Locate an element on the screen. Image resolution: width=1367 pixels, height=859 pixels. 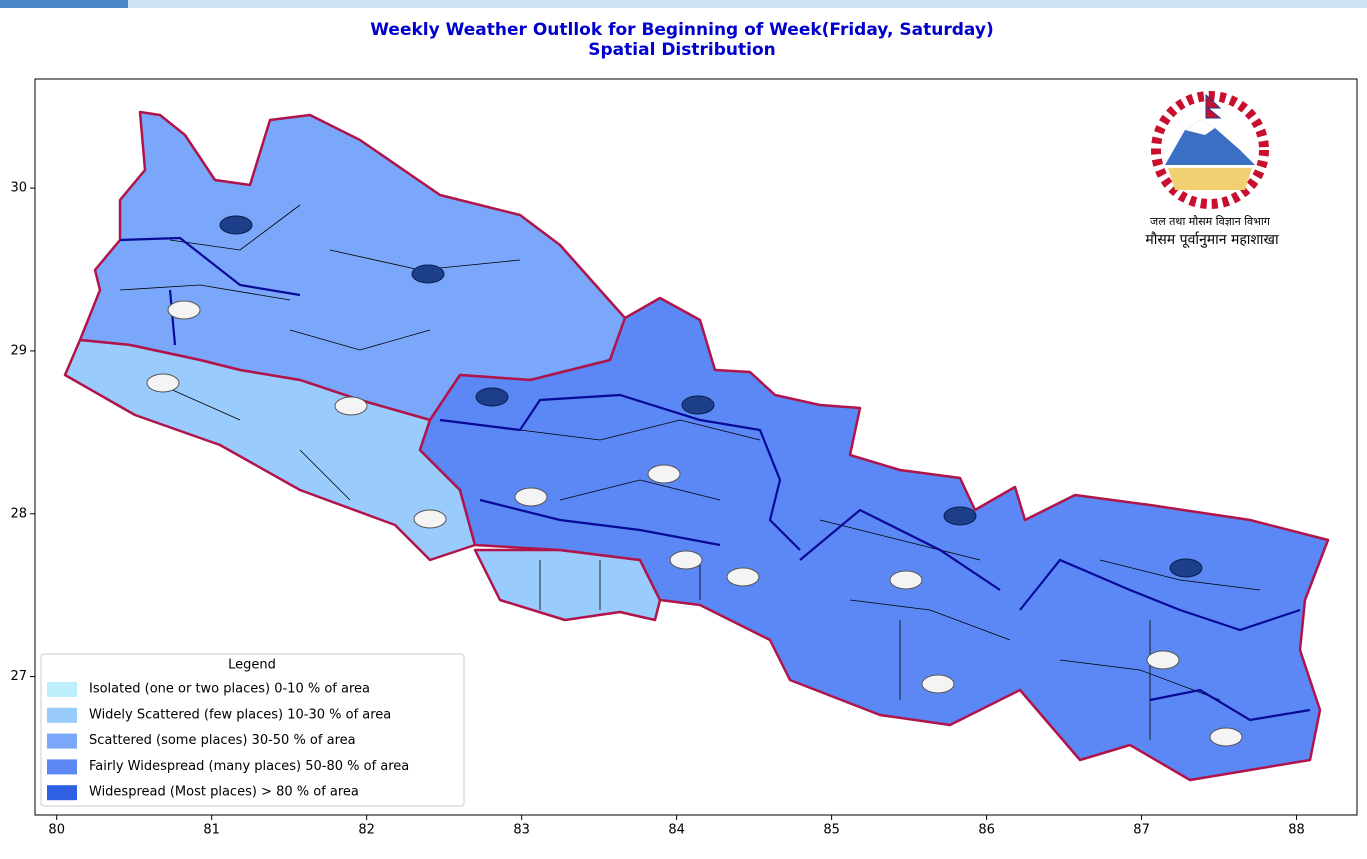
legend-box is located at coordinates (252, 730).